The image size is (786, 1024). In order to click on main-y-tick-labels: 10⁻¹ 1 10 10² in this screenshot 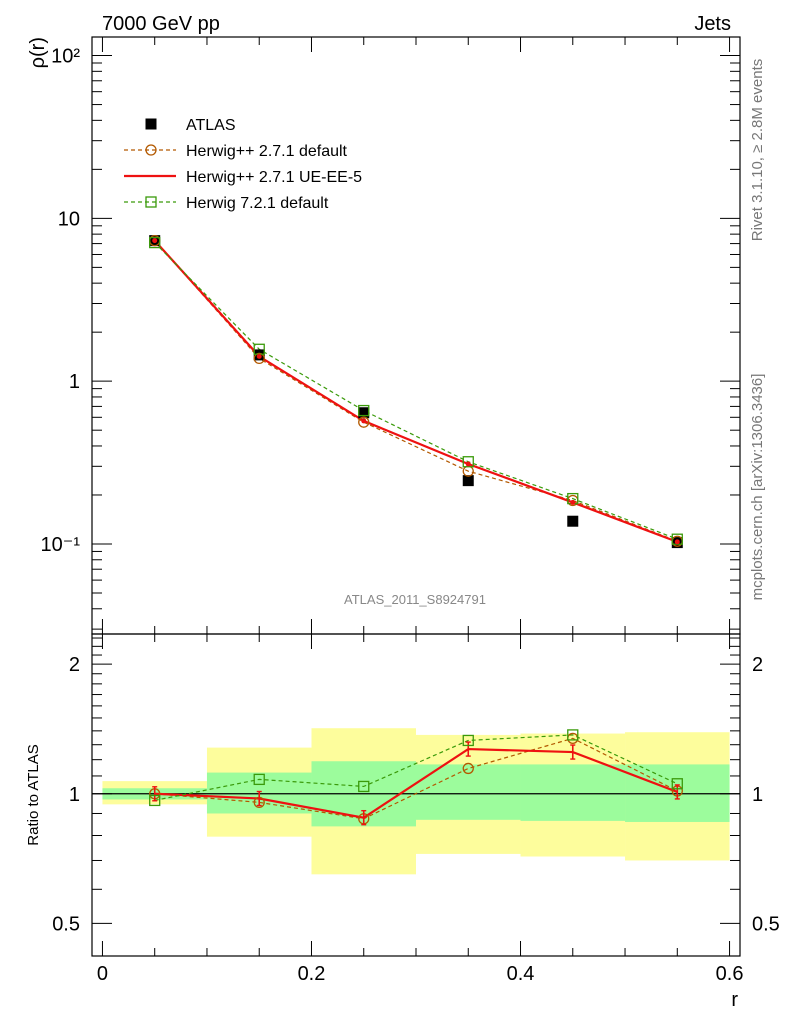, I will do `click(61, 301)`.